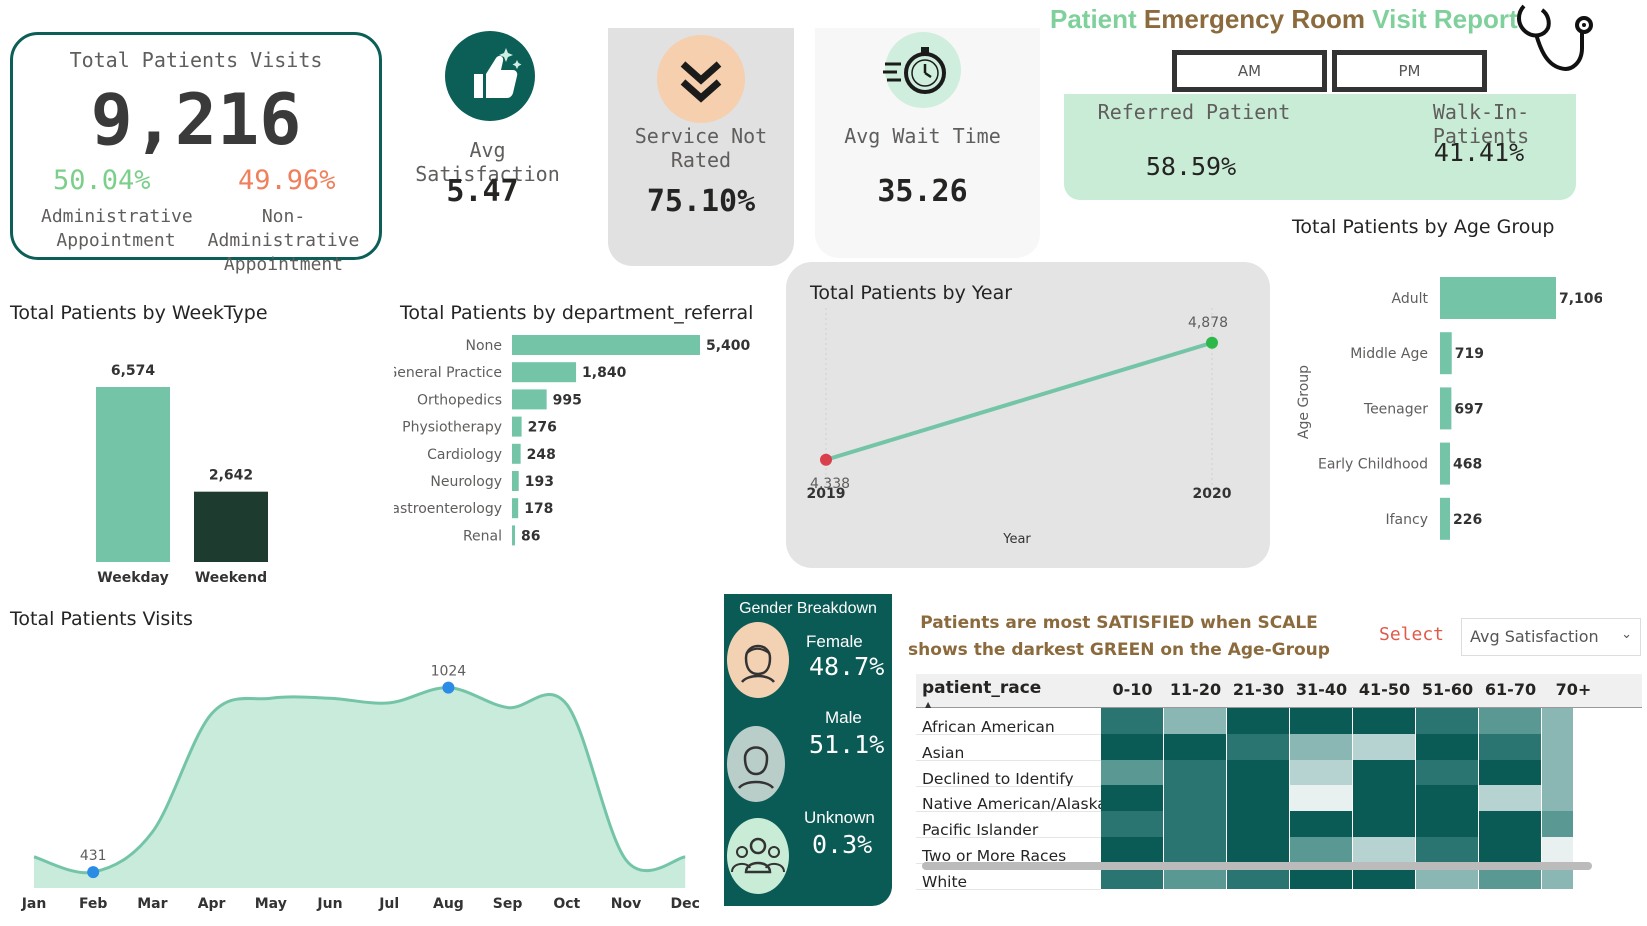  Describe the element at coordinates (101, 619) in the screenshot. I see `monthly-chart-title: Total Patients Visits` at that location.